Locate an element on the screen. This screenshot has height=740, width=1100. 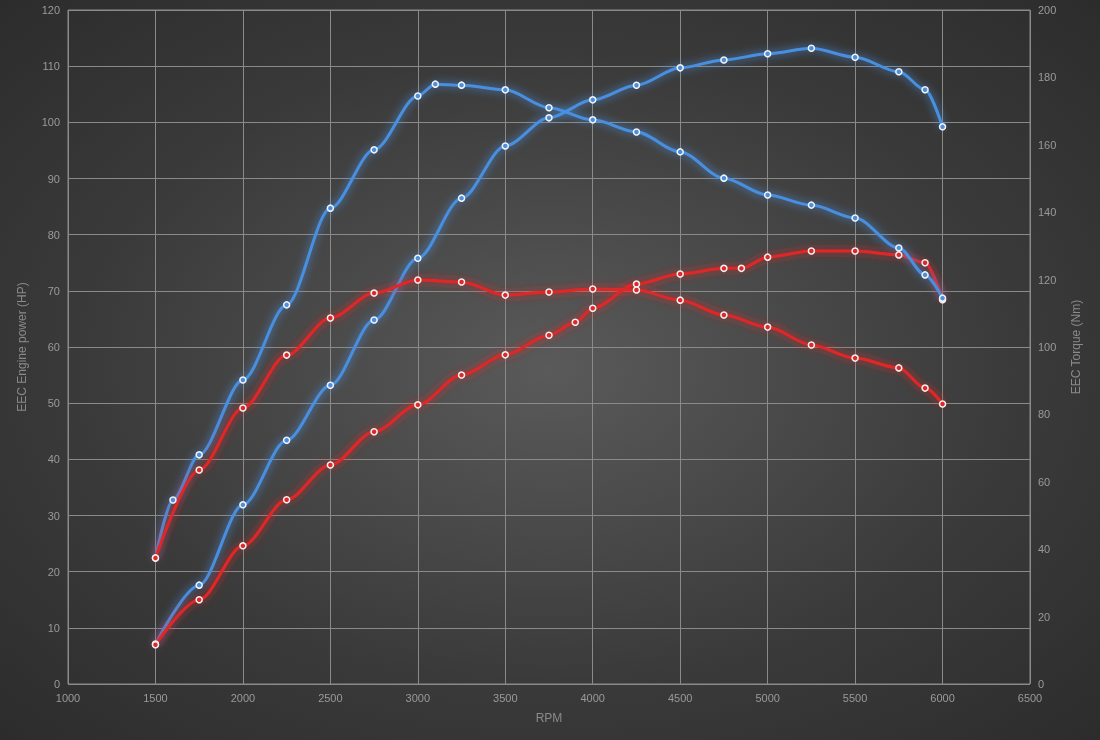
y-tick-label: 110 is located at coordinates (51, 66).